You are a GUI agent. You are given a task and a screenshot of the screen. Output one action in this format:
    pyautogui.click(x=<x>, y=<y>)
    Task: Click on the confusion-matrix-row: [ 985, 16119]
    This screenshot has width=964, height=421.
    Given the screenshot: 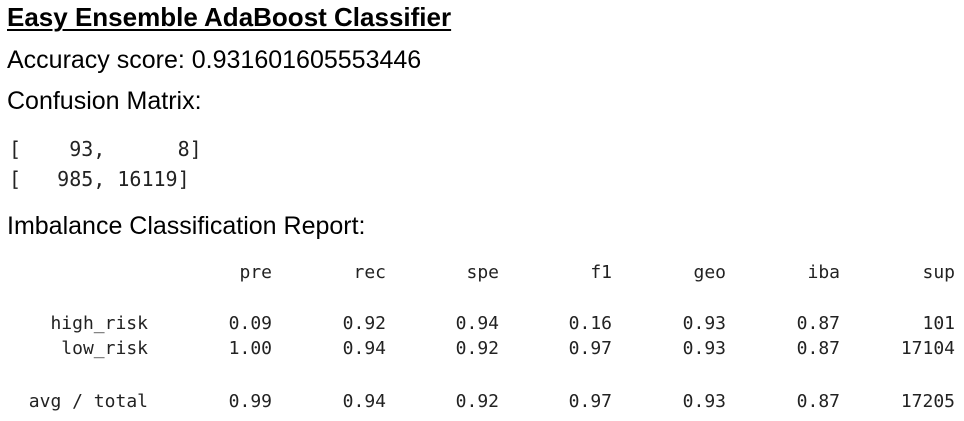 What is the action you would take?
    pyautogui.click(x=99, y=179)
    